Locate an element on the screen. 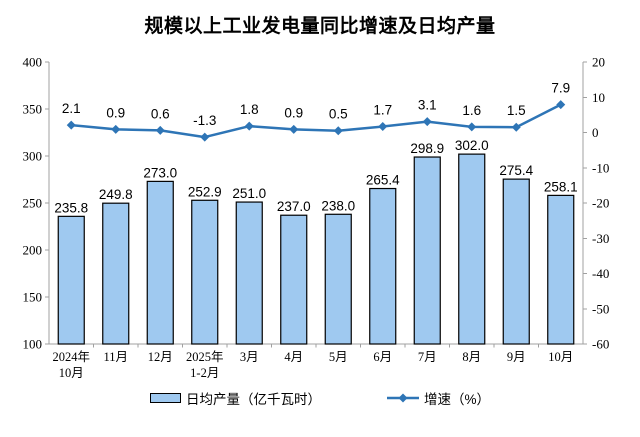 This screenshot has width=640, height=437. right-axis-tick-label: -10 is located at coordinates (600, 167).